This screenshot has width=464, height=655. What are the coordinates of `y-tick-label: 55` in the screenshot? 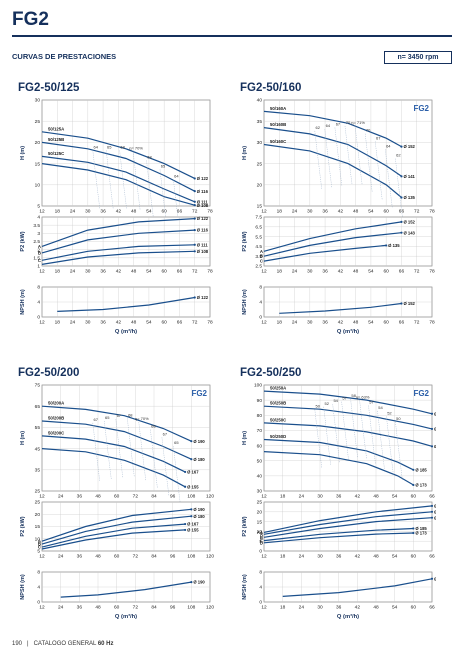 It's located at (38, 428).